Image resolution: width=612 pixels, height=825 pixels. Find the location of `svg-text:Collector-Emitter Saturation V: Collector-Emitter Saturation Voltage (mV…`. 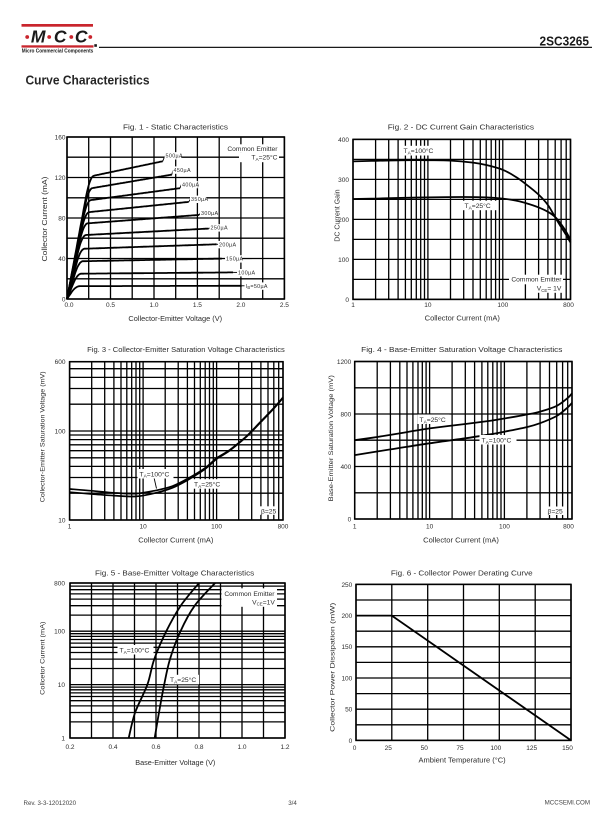

svg-text:Collector-Emitter Saturation V: Collector-Emitter Saturation Voltage (mV… is located at coordinates (43, 436).